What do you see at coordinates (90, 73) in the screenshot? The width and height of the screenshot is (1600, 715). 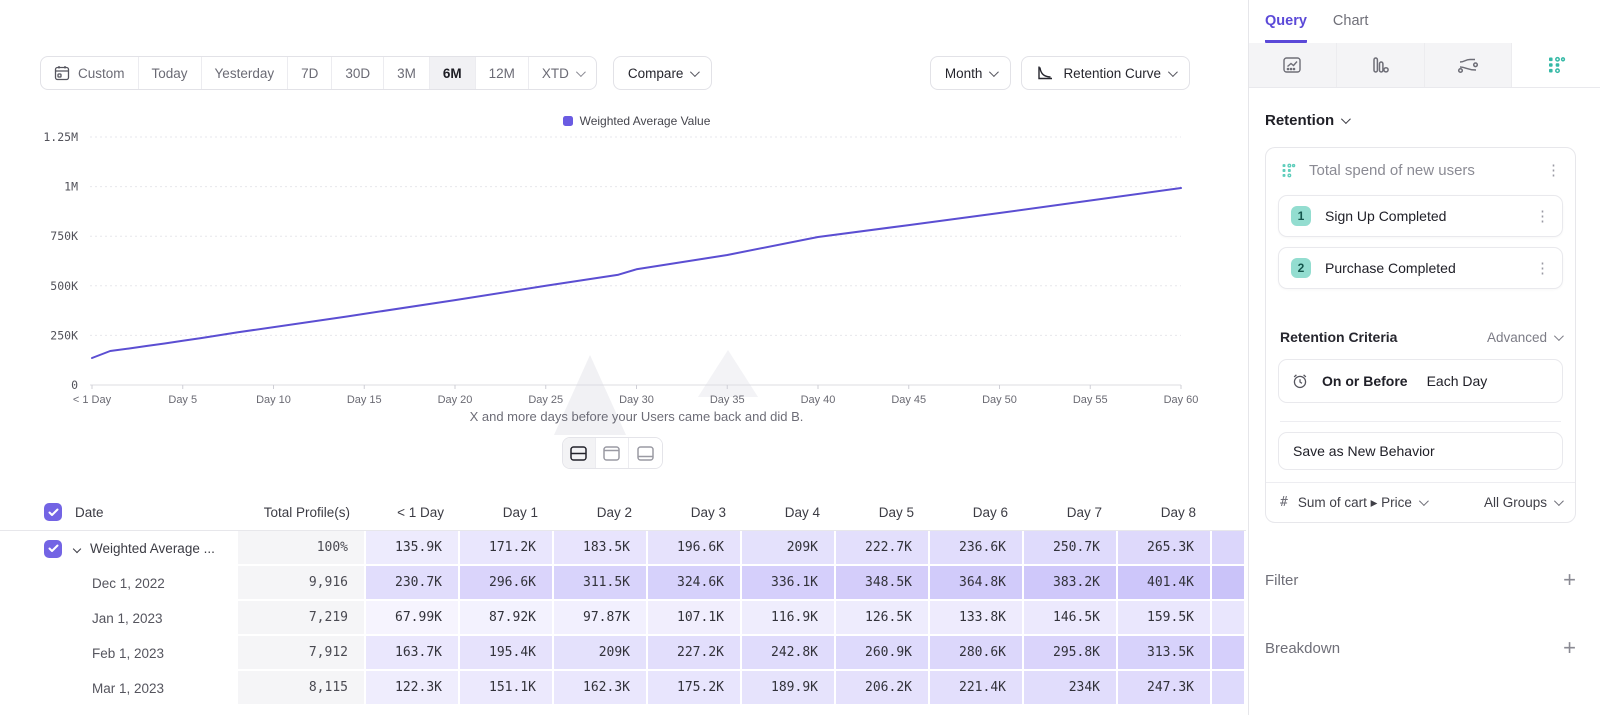 I see `range-custom: Custom` at bounding box center [90, 73].